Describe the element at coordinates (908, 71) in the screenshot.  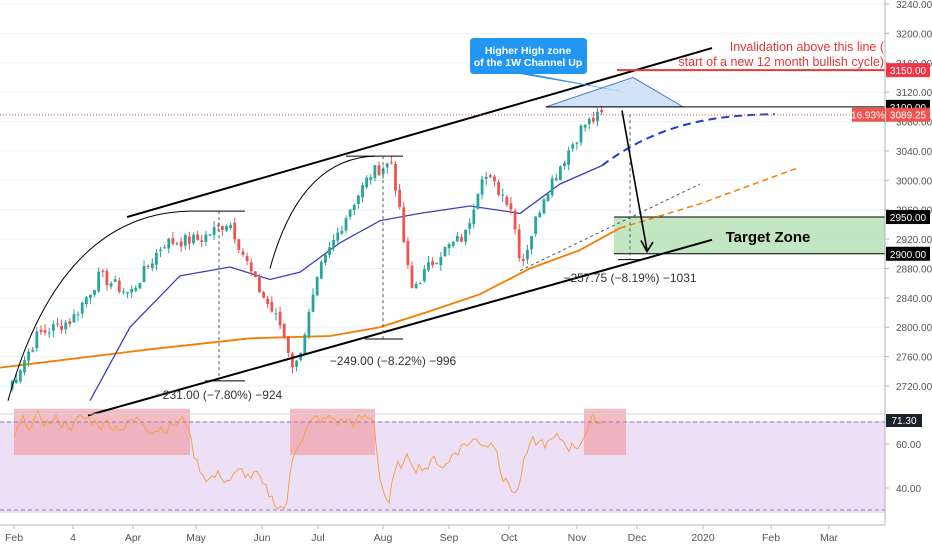
I see `price-marker-label: 3150.00` at that location.